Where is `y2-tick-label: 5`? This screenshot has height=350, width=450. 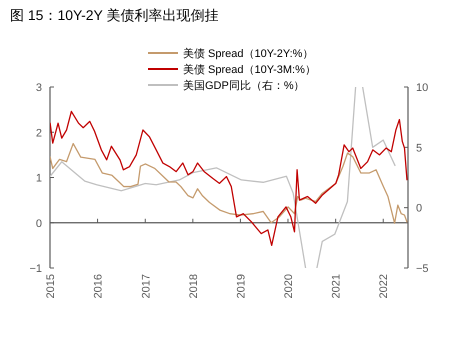 y2-tick-label: 5 is located at coordinates (419, 148).